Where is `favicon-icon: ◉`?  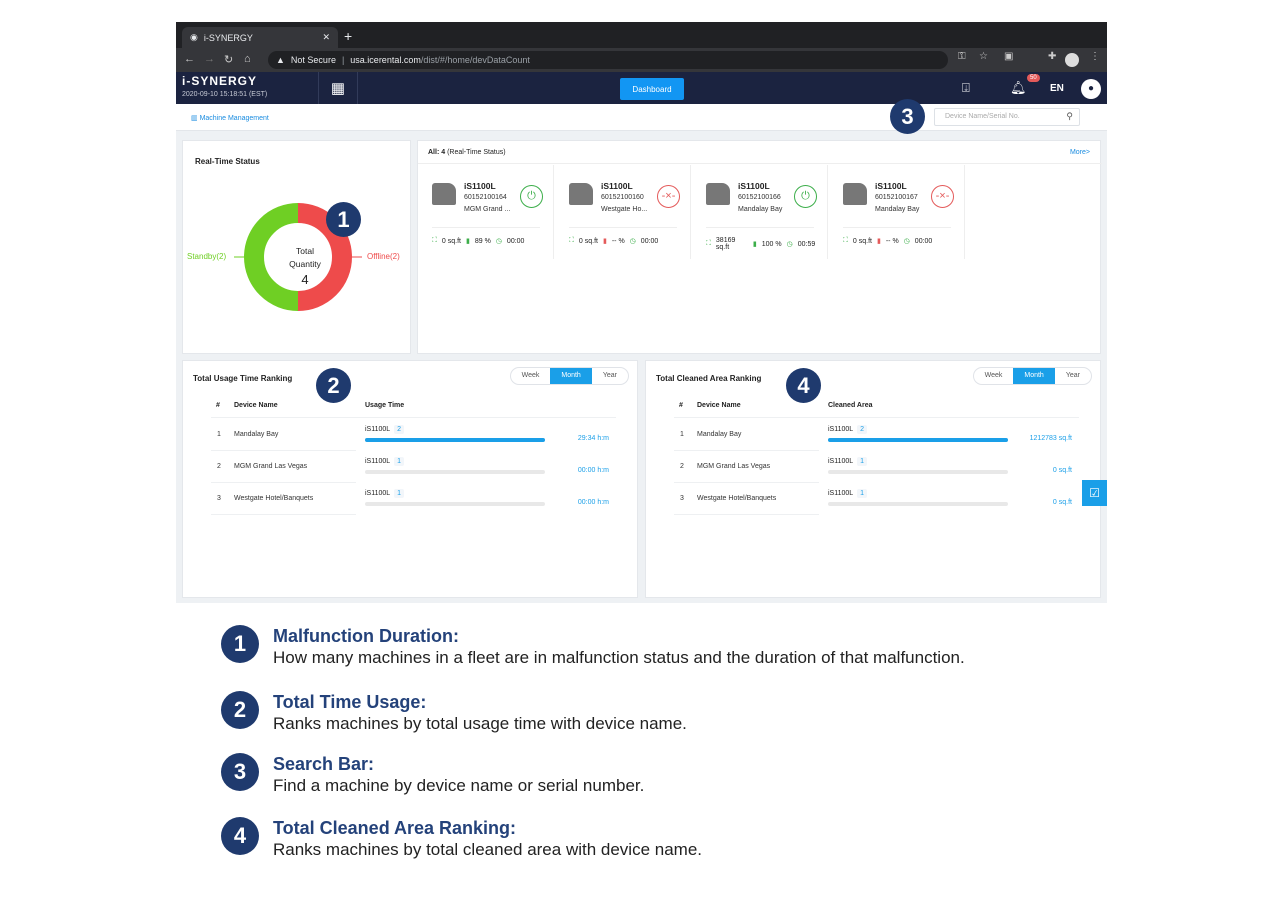
favicon-icon: ◉ is located at coordinates (194, 37).